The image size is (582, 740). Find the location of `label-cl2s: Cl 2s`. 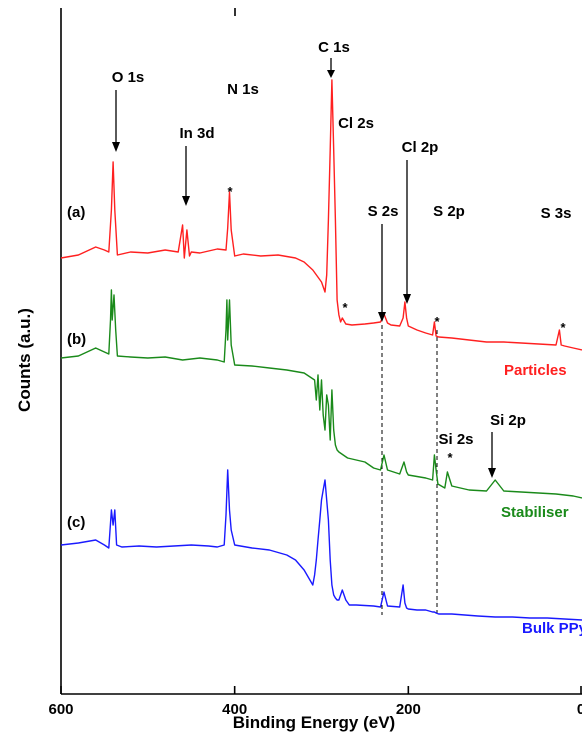

label-cl2s: Cl 2s is located at coordinates (356, 123).